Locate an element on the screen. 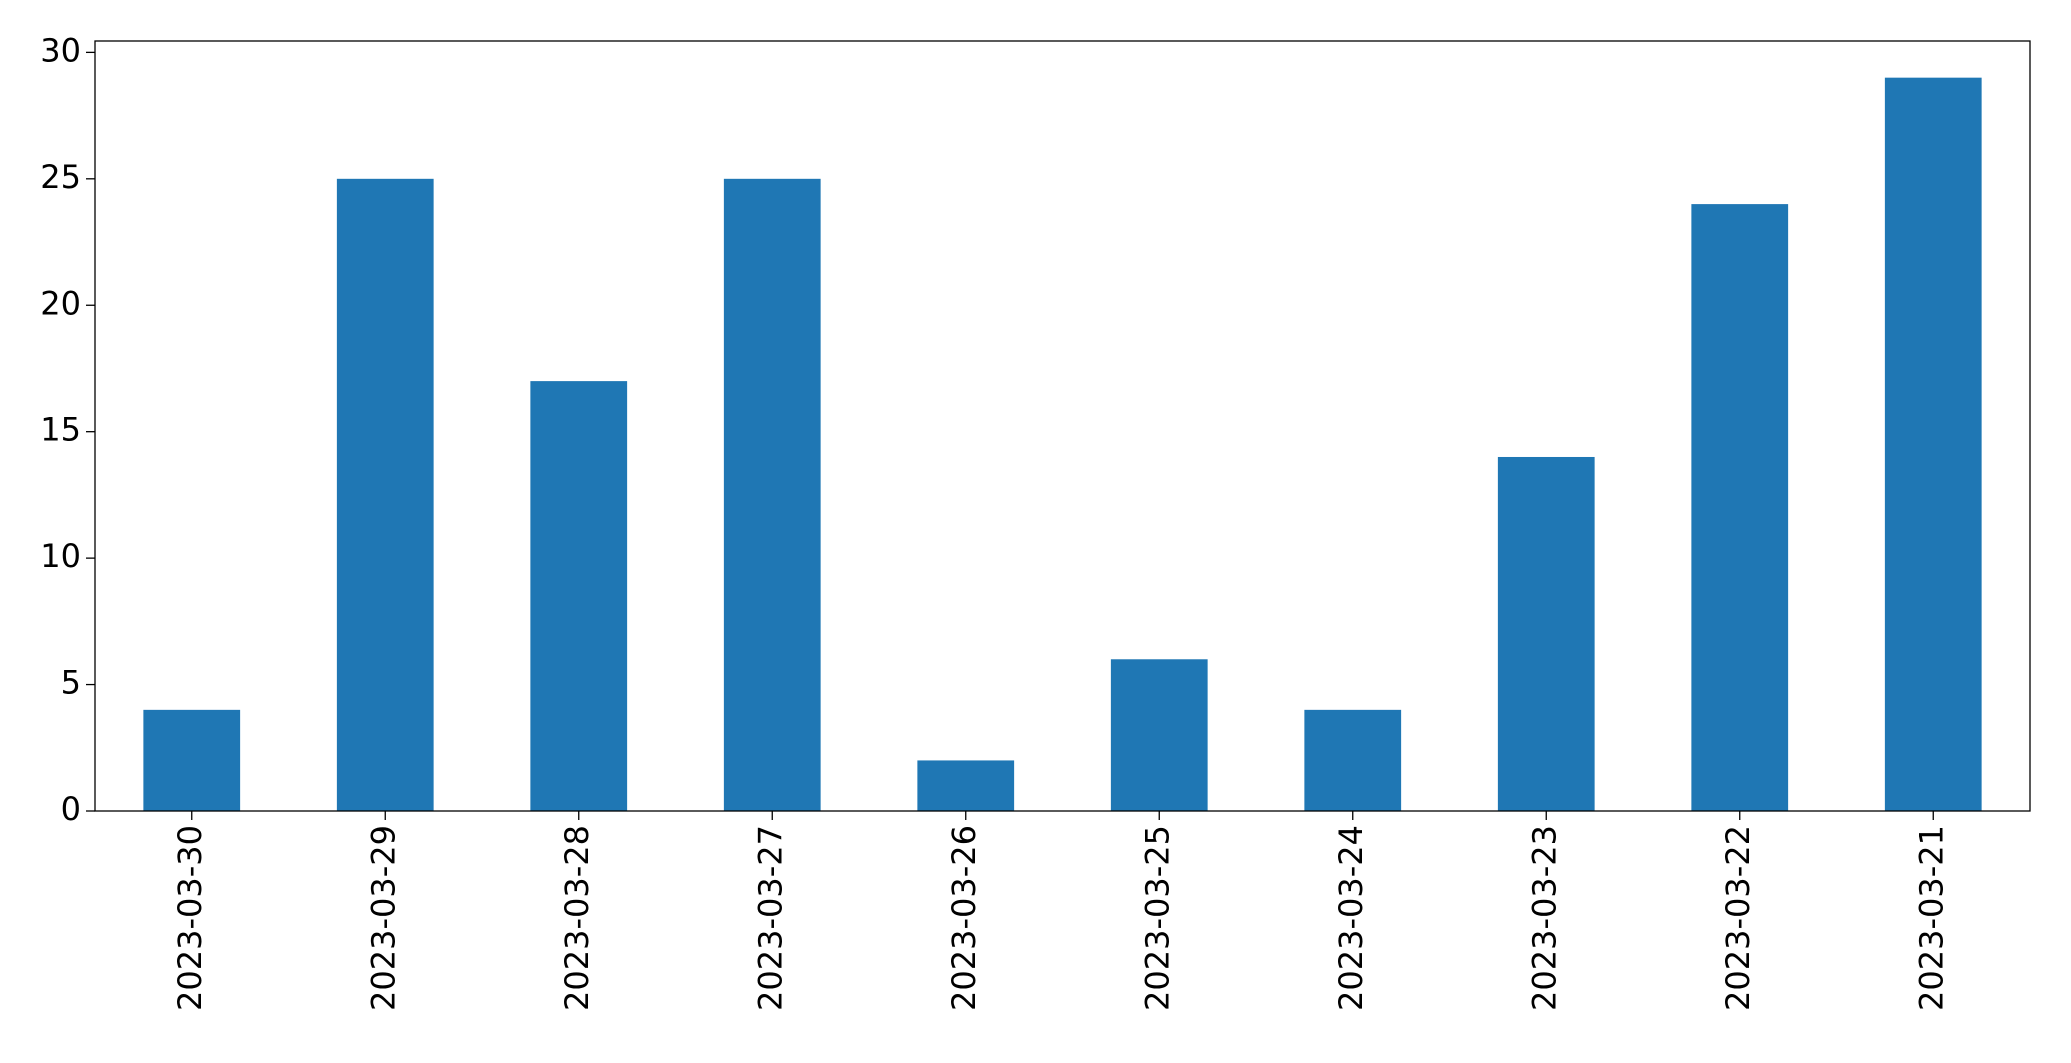  y-tick-label: 15 is located at coordinates (60, 430).